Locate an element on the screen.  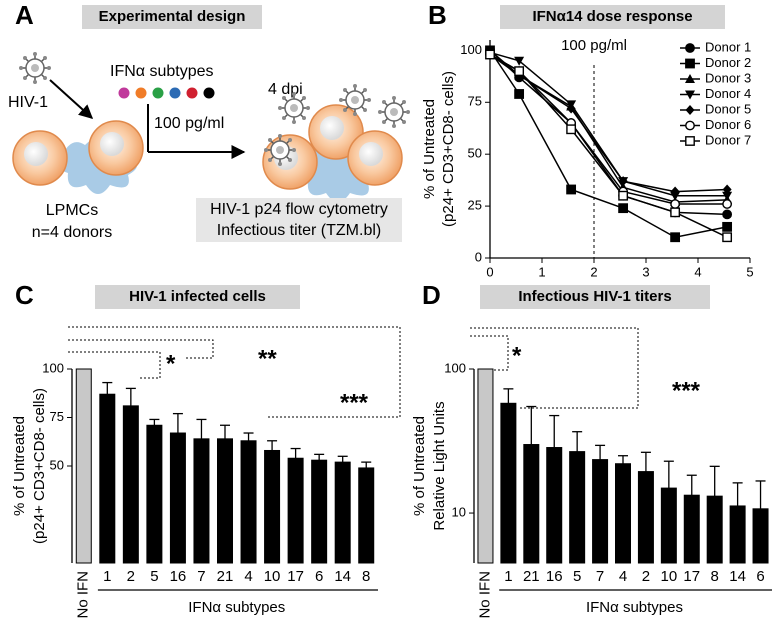
legend-label: Donor 5 is located at coordinates (728, 108).